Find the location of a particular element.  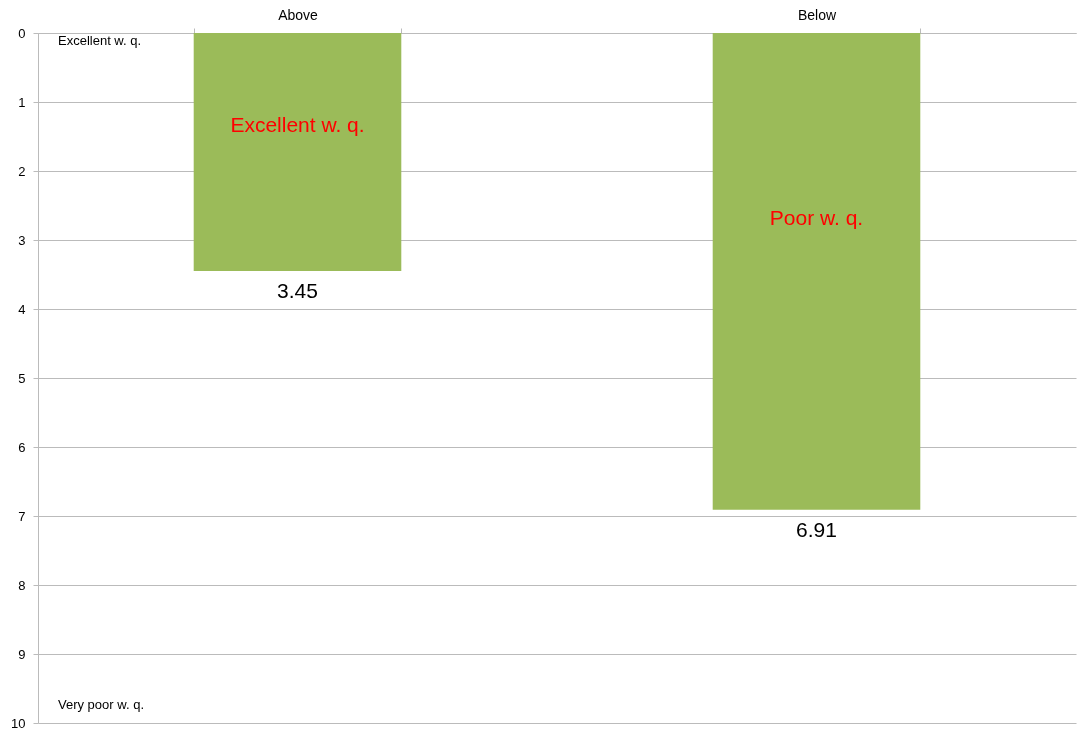

x-tick-label: Below is located at coordinates (817, 14).